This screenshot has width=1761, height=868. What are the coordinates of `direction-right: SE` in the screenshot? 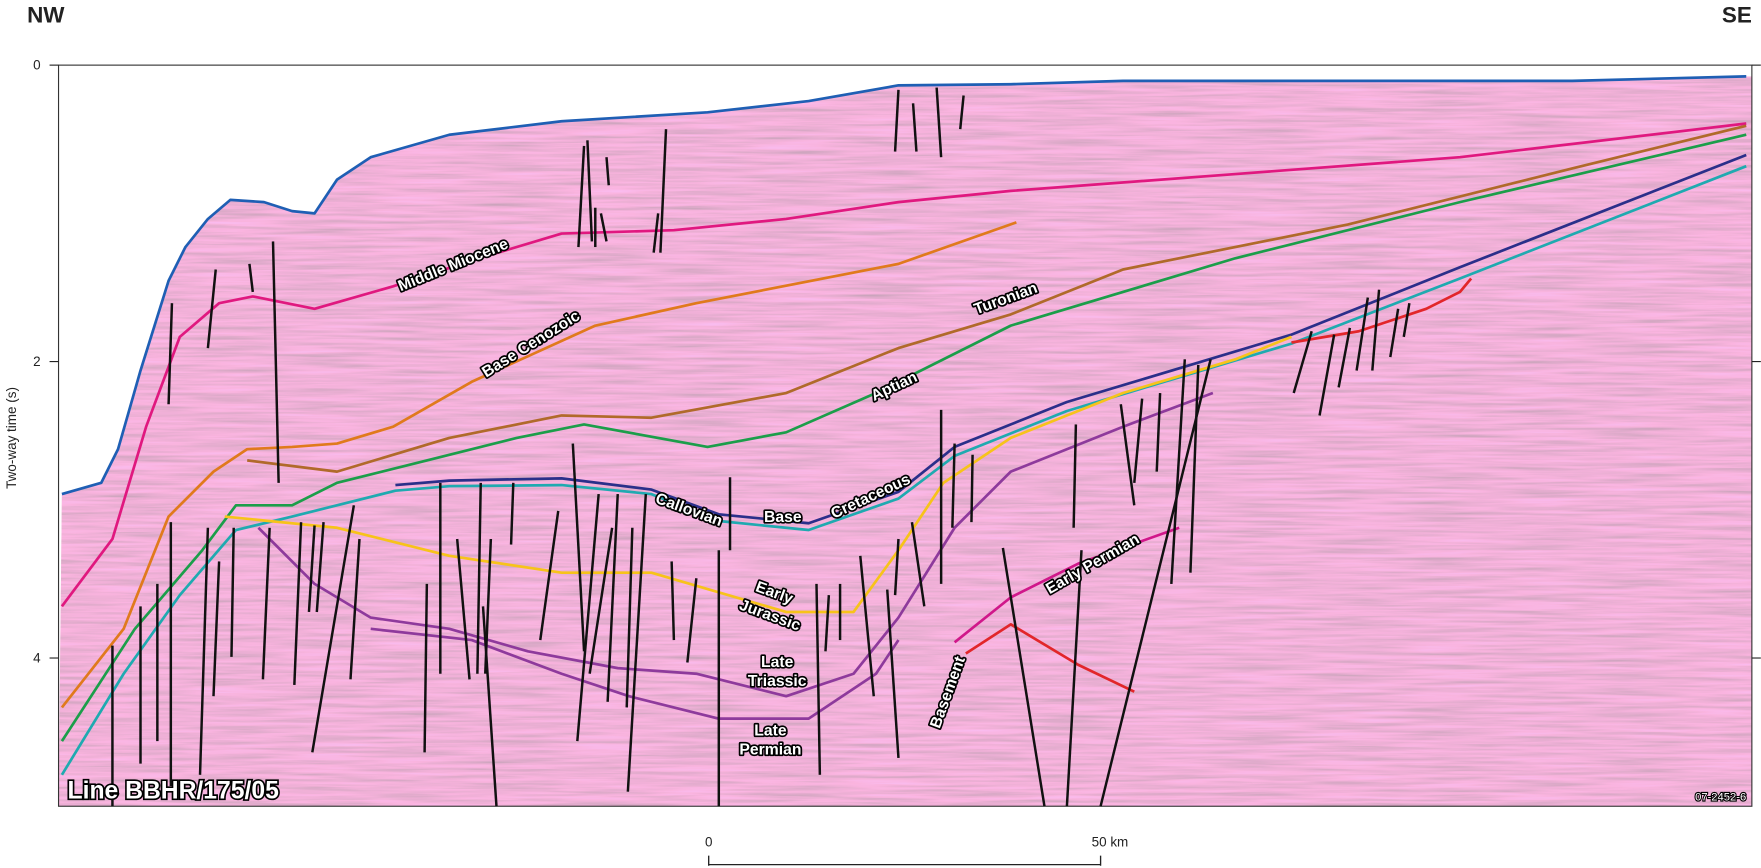 It's located at (1737, 14).